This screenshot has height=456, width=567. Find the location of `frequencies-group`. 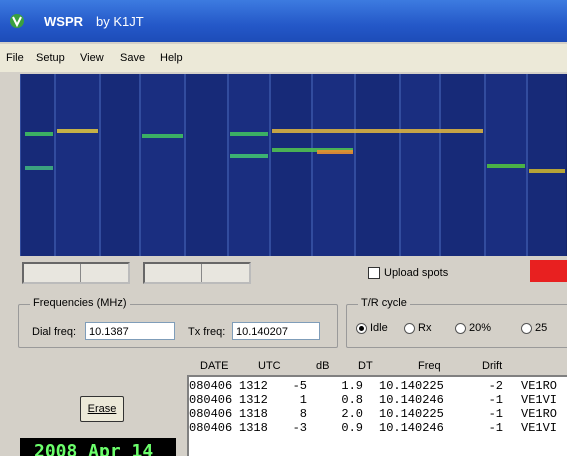

frequencies-group is located at coordinates (178, 326).